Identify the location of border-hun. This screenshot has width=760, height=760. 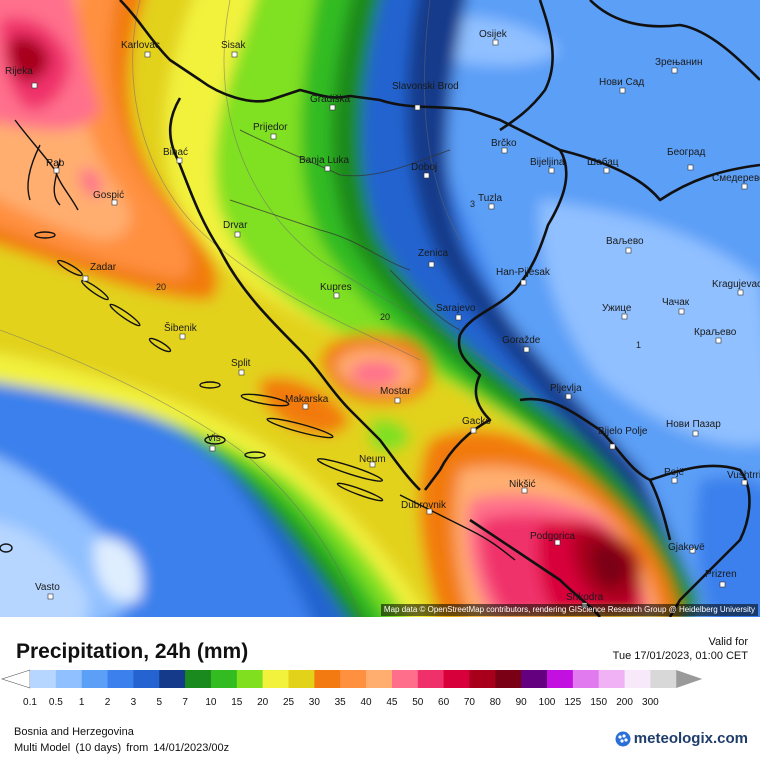
(674, 40).